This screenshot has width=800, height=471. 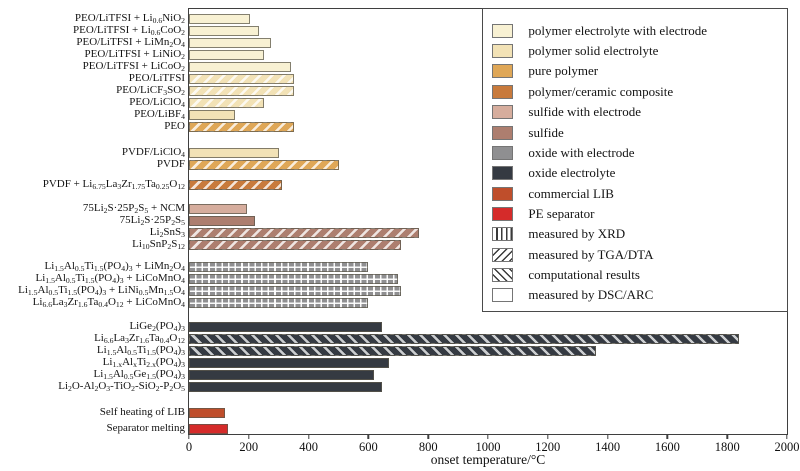 What do you see at coordinates (158, 244) in the screenshot?
I see `row-label: Li10SnP2S12` at bounding box center [158, 244].